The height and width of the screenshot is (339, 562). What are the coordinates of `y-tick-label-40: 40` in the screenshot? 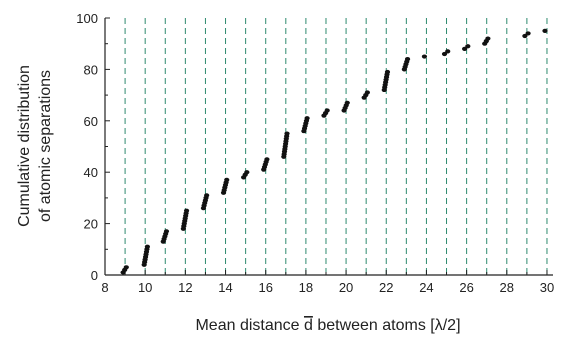 It's located at (91, 172).